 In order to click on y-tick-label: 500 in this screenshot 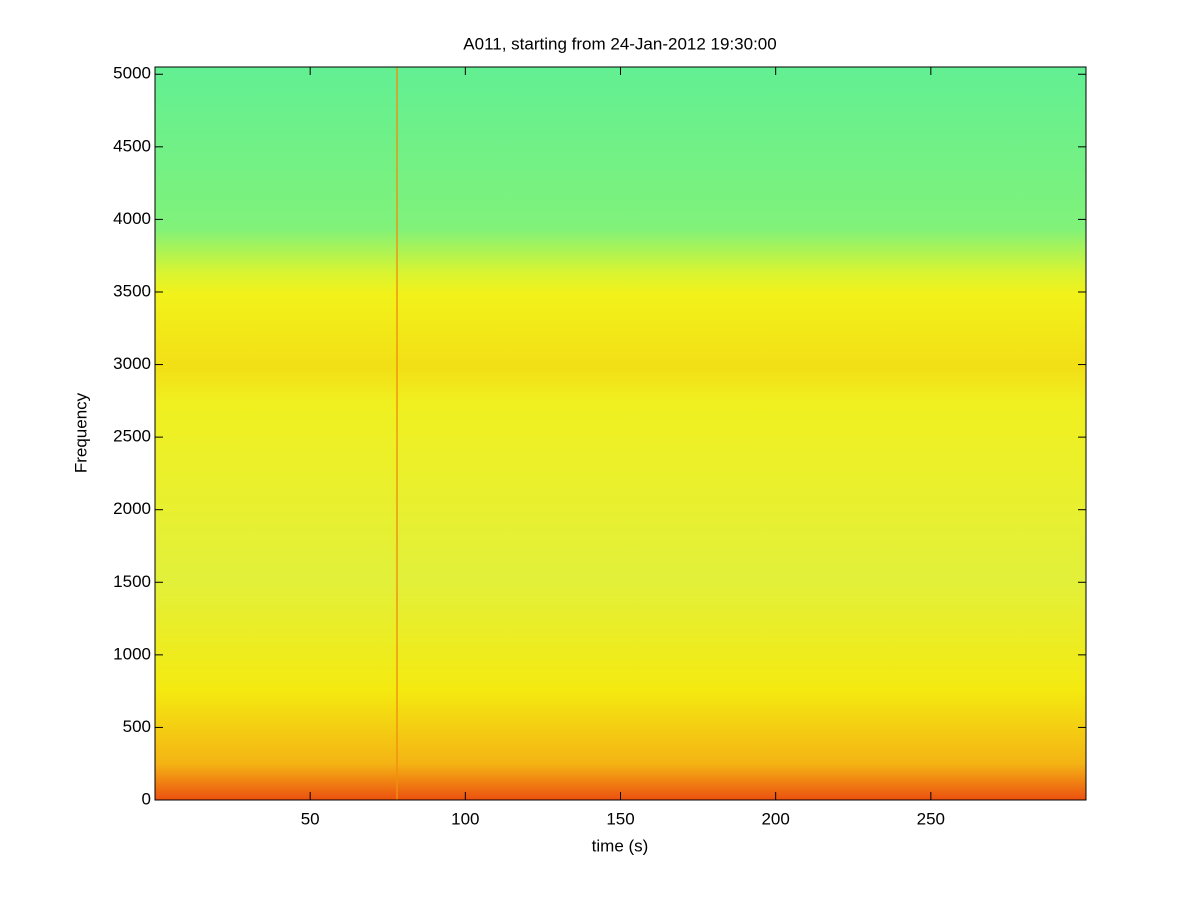, I will do `click(137, 726)`.